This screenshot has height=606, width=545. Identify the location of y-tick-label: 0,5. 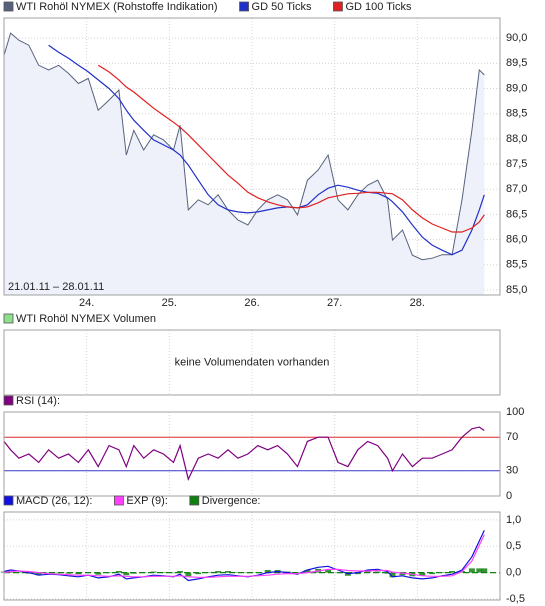
(513, 546).